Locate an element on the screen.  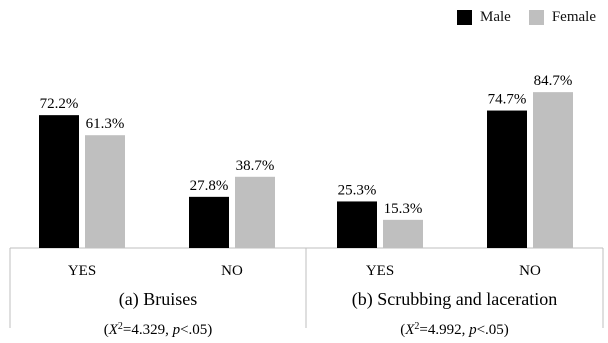
legend-label-female: Female is located at coordinates (573, 17).